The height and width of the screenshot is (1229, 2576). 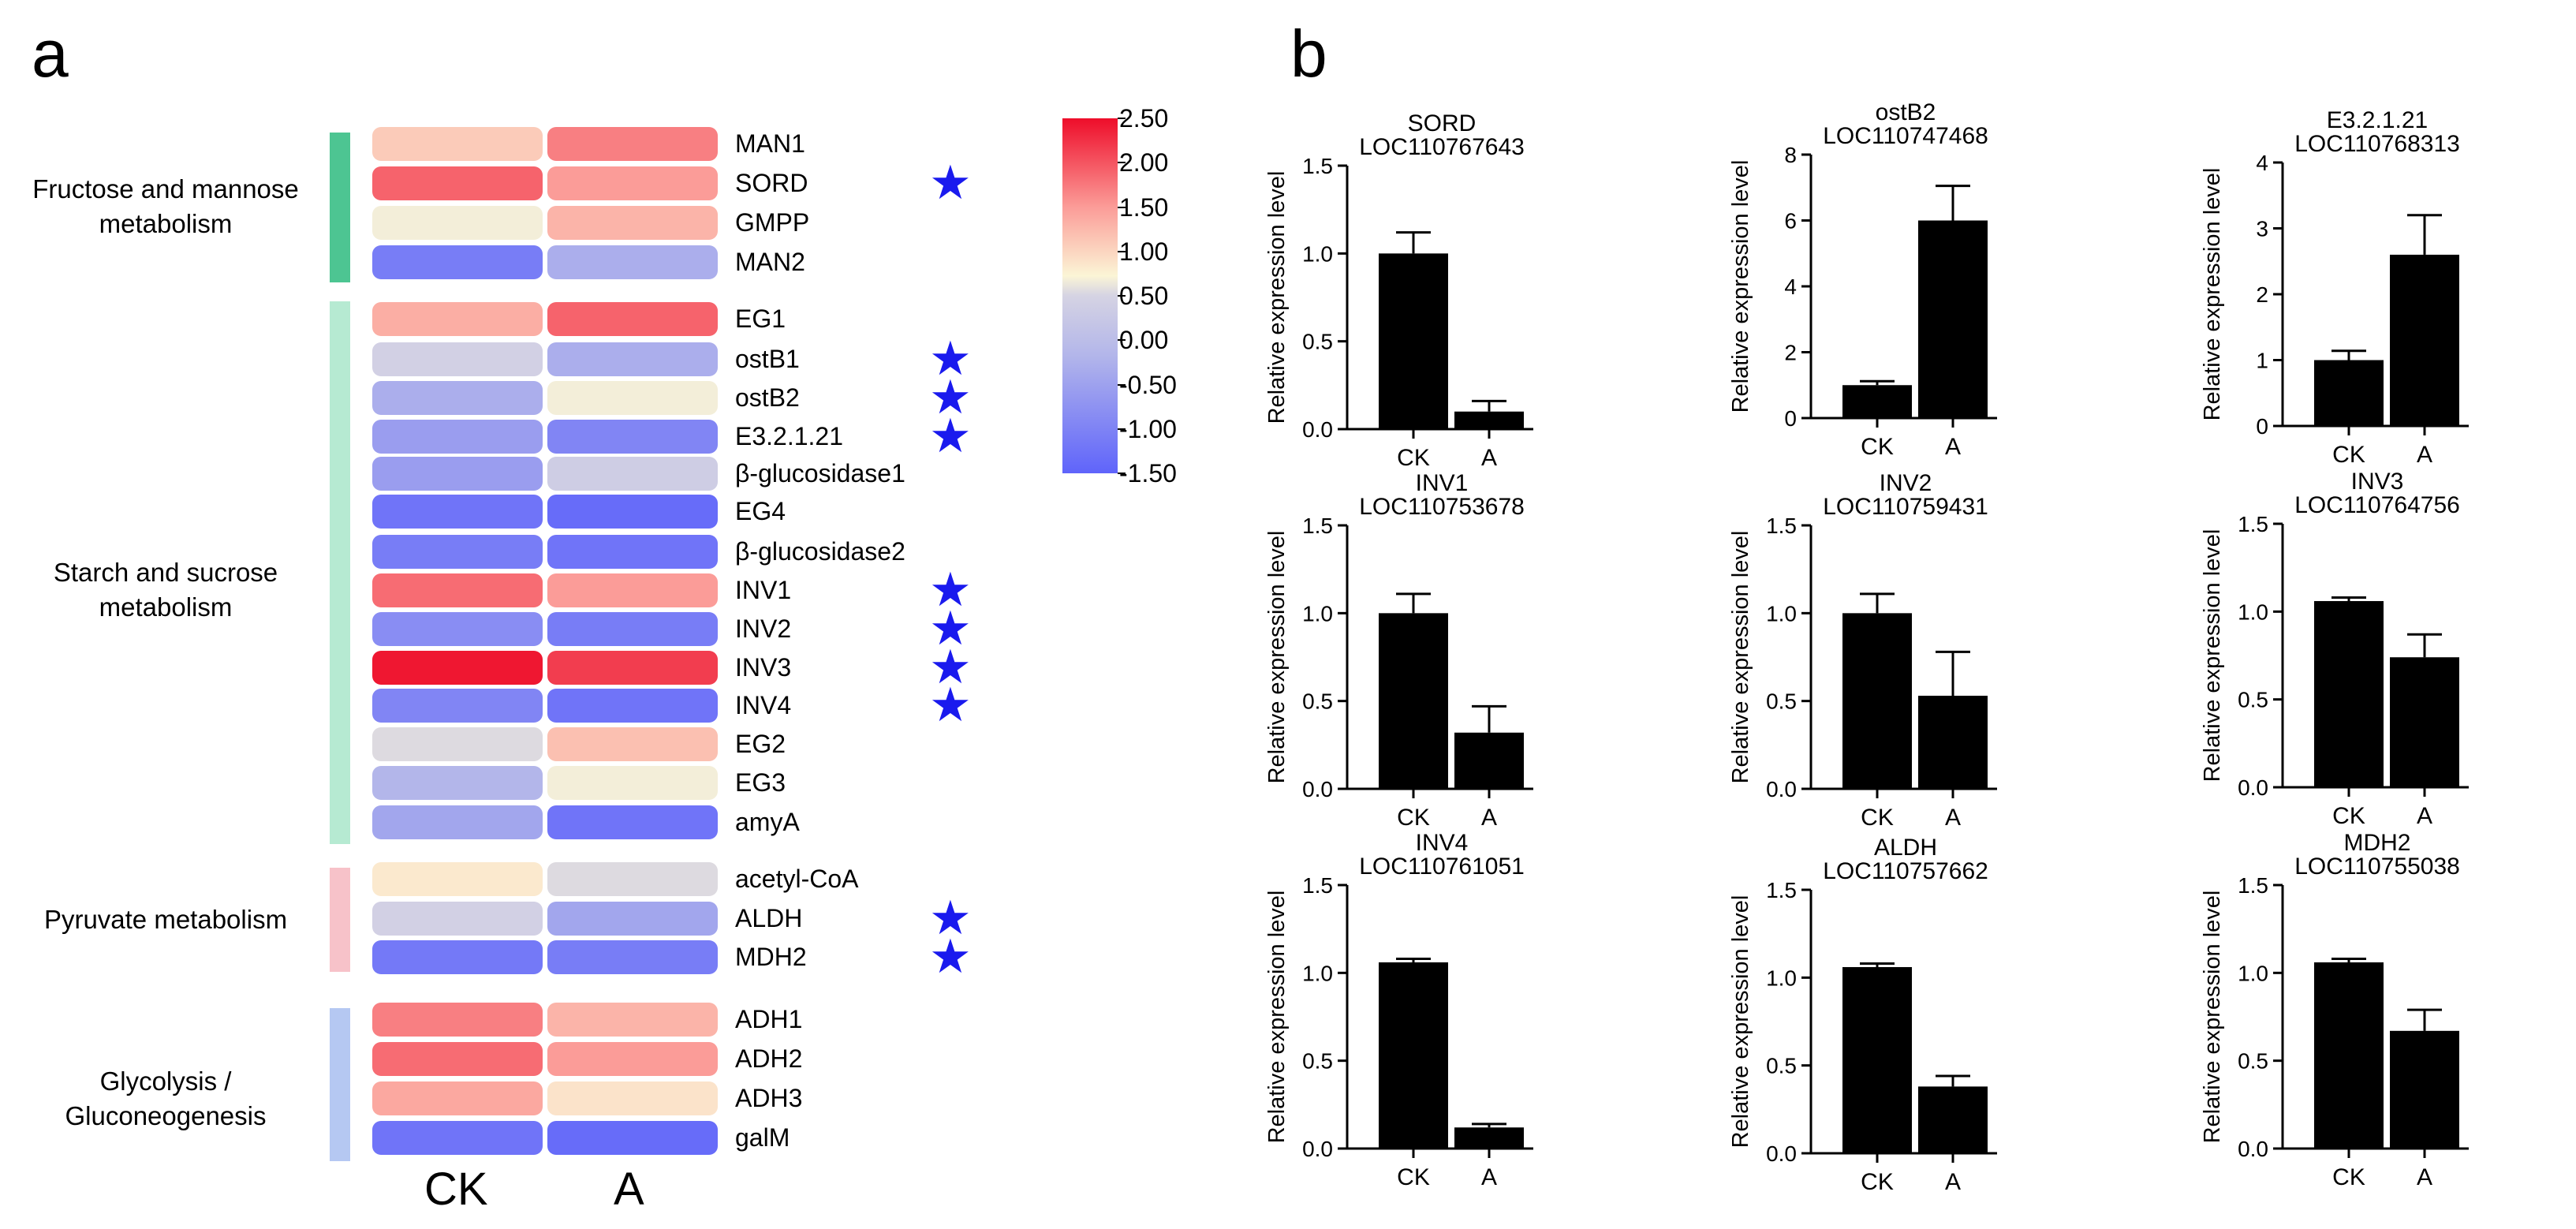 I want to click on chart-title: ostB2, so click(x=1906, y=112).